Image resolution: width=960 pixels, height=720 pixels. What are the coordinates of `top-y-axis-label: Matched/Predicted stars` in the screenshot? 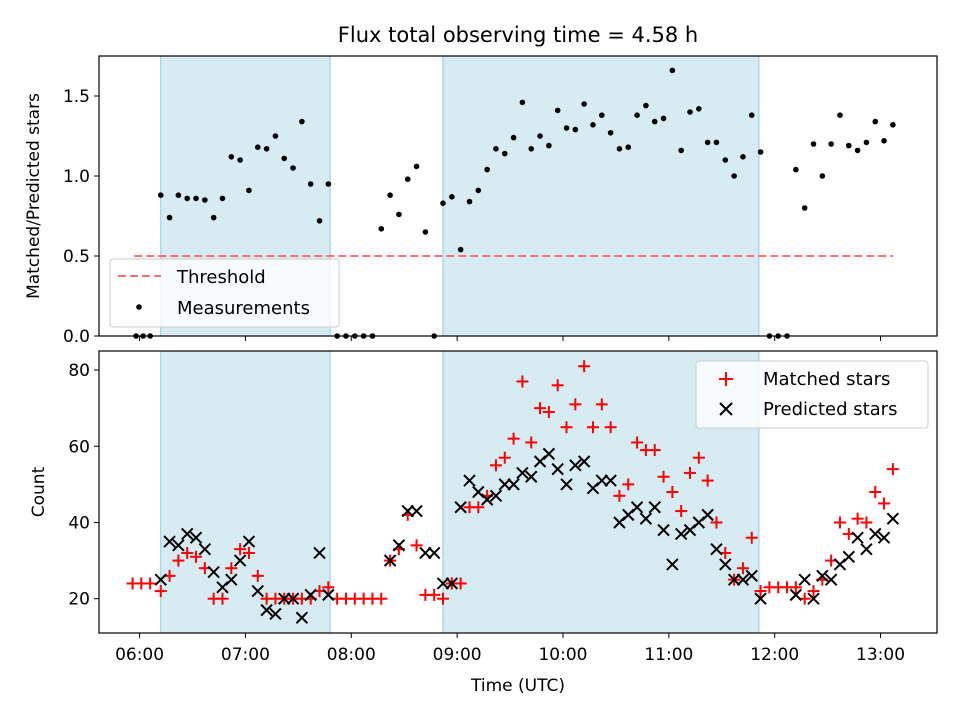 It's located at (34, 196).